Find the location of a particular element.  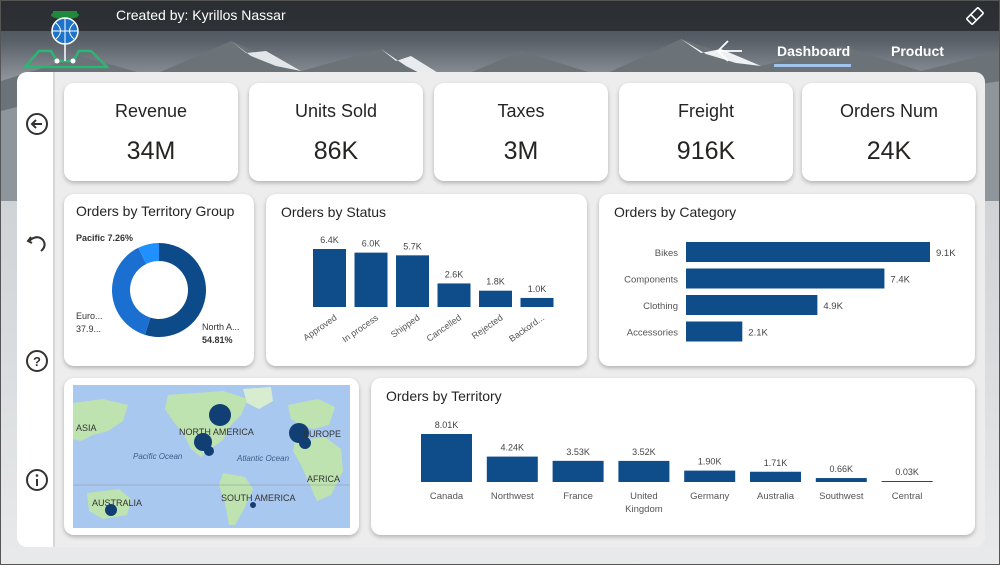

territory-category-label: Northwest is located at coordinates (512, 496).